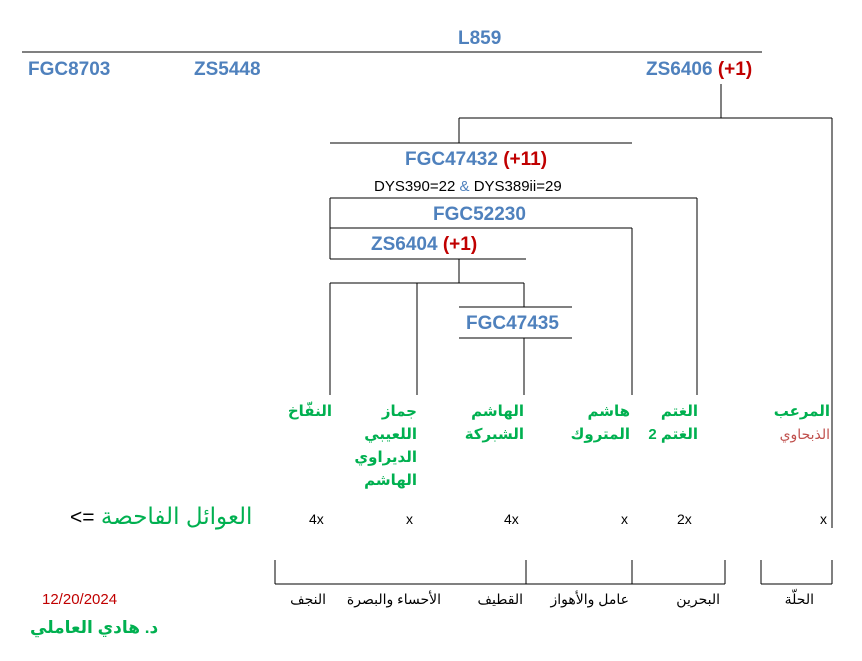 Image resolution: width=862 pixels, height=661 pixels. I want to click on region-label: الحلّة, so click(799, 599).